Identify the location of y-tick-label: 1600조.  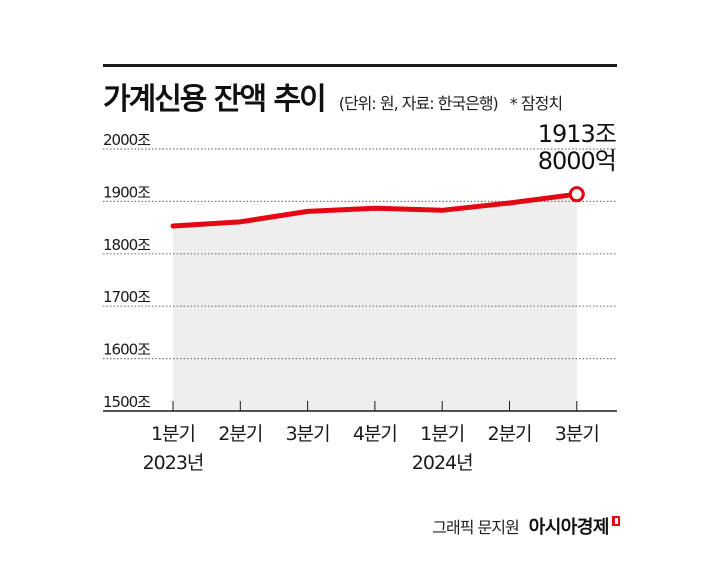
(127, 350).